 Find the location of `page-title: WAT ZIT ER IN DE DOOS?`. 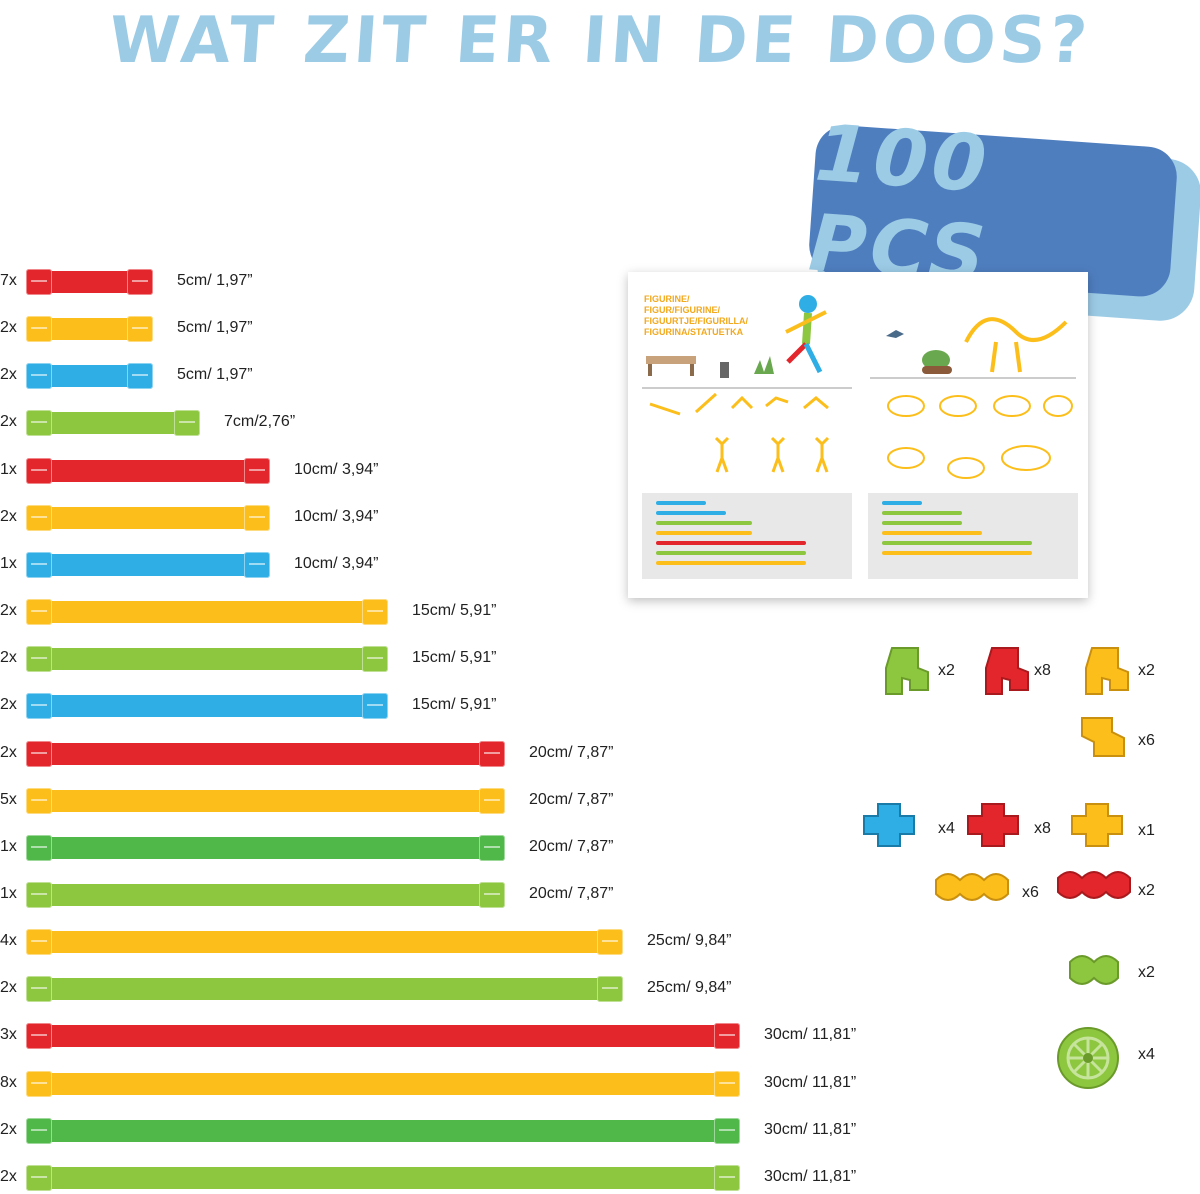

page-title: WAT ZIT ER IN DE DOOS? is located at coordinates (600, 41).